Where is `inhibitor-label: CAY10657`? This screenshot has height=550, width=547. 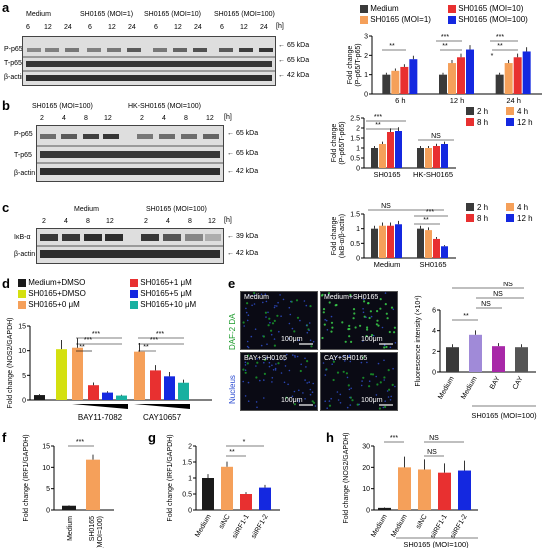
inhibitor-label: CAY10657 is located at coordinates (162, 417).